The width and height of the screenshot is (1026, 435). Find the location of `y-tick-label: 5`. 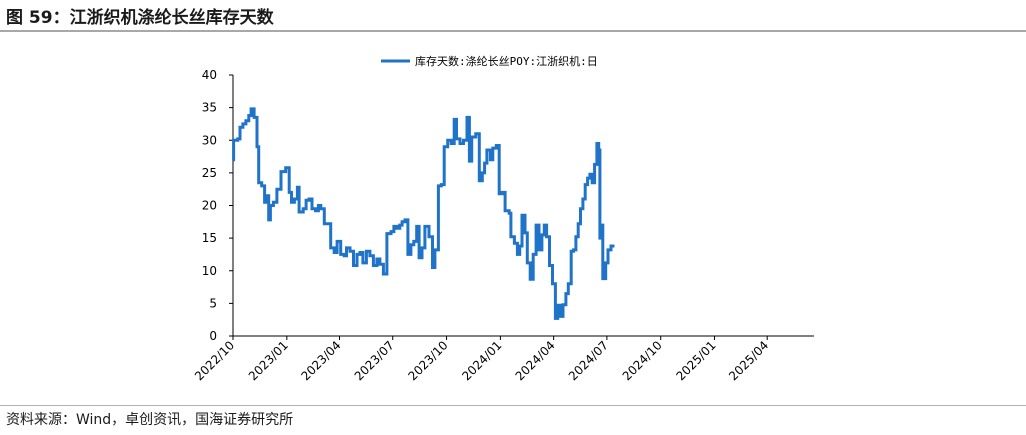

y-tick-label: 5 is located at coordinates (213, 303).